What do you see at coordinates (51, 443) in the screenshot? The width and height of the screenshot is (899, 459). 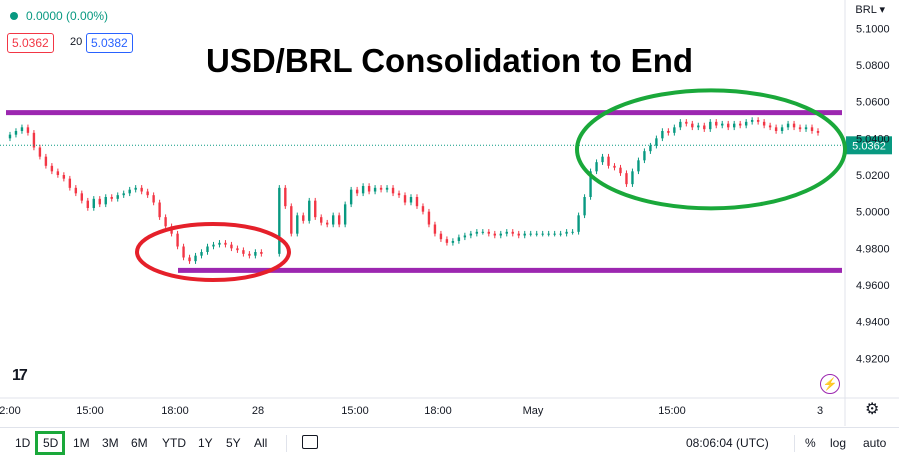 I see `range-5d-button: 5D` at bounding box center [51, 443].